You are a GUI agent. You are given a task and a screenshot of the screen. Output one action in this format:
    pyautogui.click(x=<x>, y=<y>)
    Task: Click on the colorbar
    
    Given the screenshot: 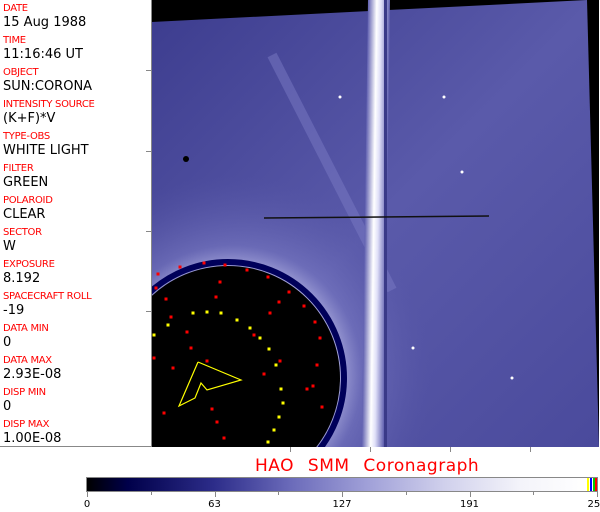 What is the action you would take?
    pyautogui.click(x=342, y=484)
    